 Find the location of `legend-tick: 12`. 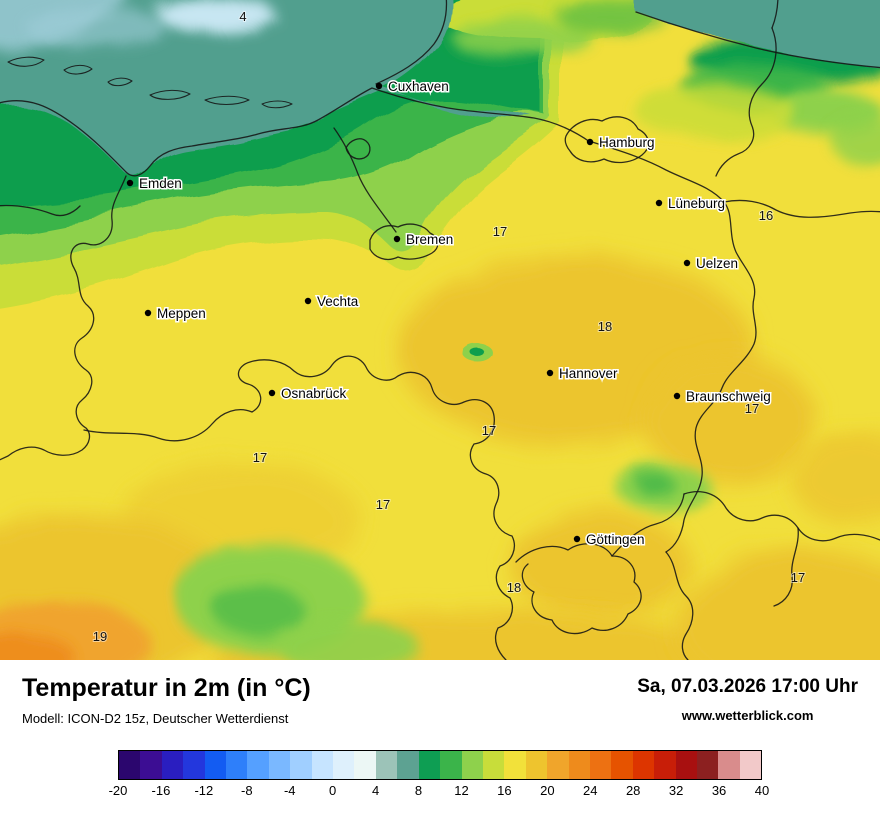

legend-tick: 12 is located at coordinates (461, 790).